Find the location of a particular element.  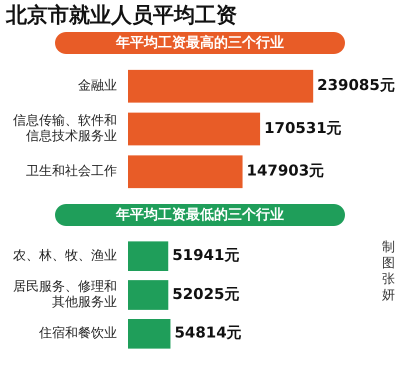

data-label: 51941元 is located at coordinates (206, 255).